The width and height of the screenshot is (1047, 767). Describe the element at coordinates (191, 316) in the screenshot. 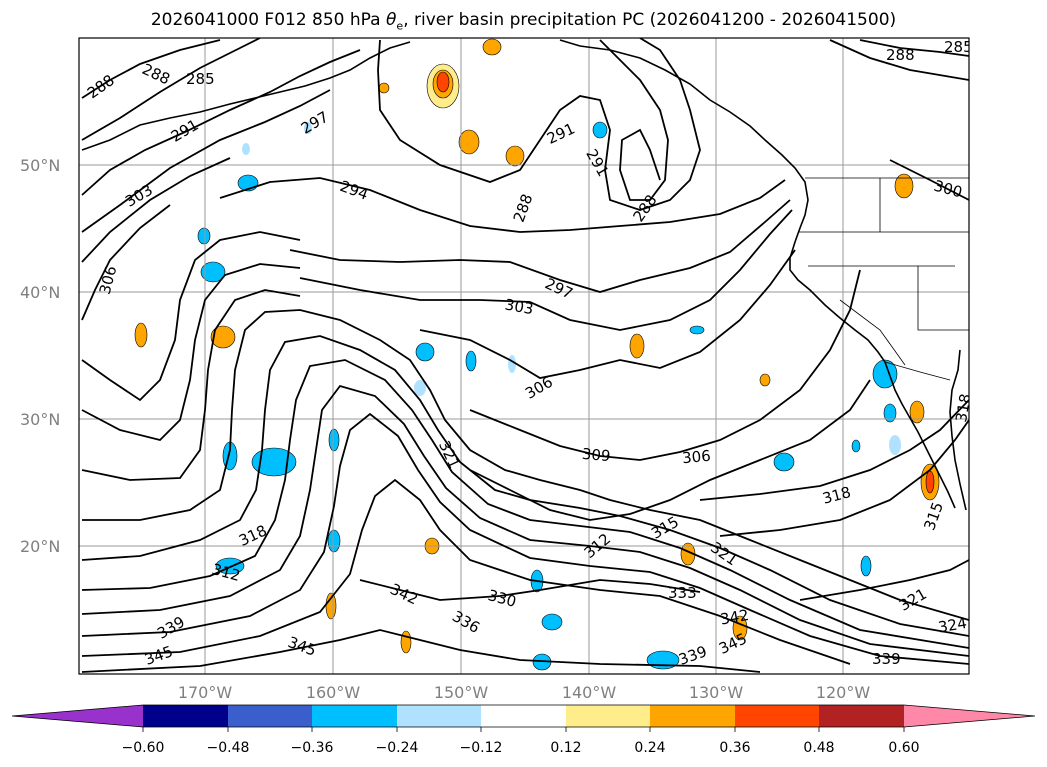

I see `contour-309-w` at that location.